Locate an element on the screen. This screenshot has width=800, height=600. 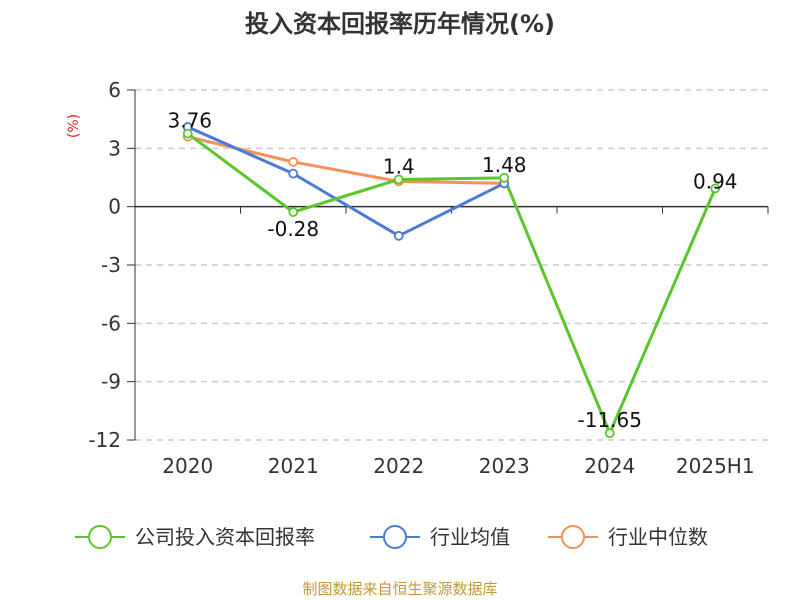
y-tick-label: 3 is located at coordinates (114, 148).